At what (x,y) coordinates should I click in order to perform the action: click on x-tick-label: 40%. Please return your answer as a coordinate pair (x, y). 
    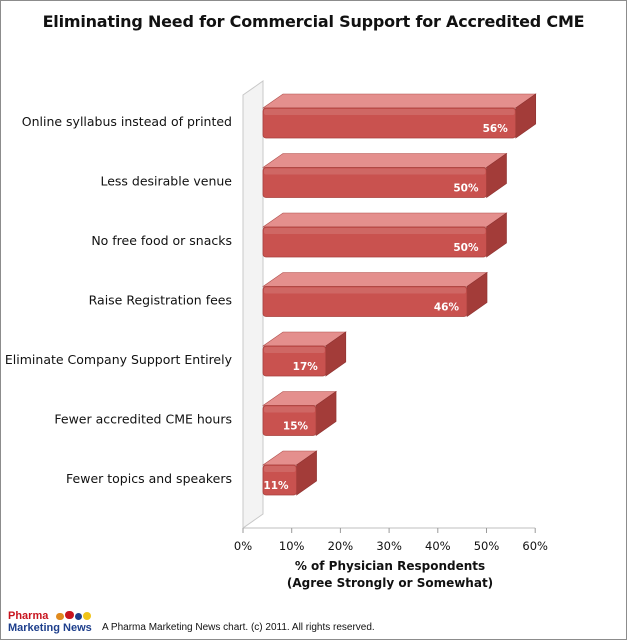
    Looking at the image, I should click on (438, 546).